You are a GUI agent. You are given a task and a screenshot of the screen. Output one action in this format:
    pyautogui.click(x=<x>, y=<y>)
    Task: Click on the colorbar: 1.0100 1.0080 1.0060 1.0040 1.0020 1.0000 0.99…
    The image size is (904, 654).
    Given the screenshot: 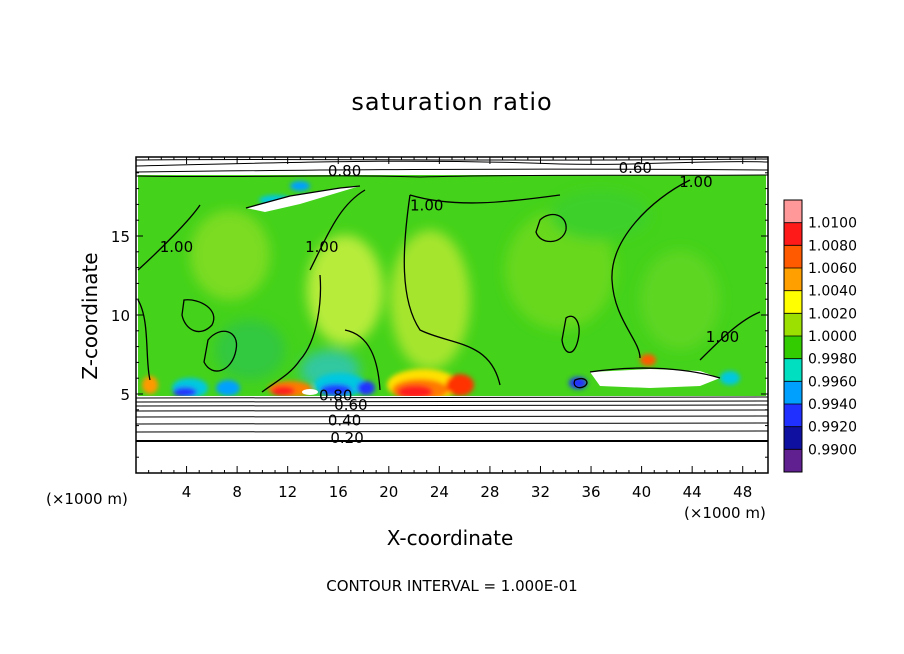 What is the action you would take?
    pyautogui.click(x=820, y=336)
    